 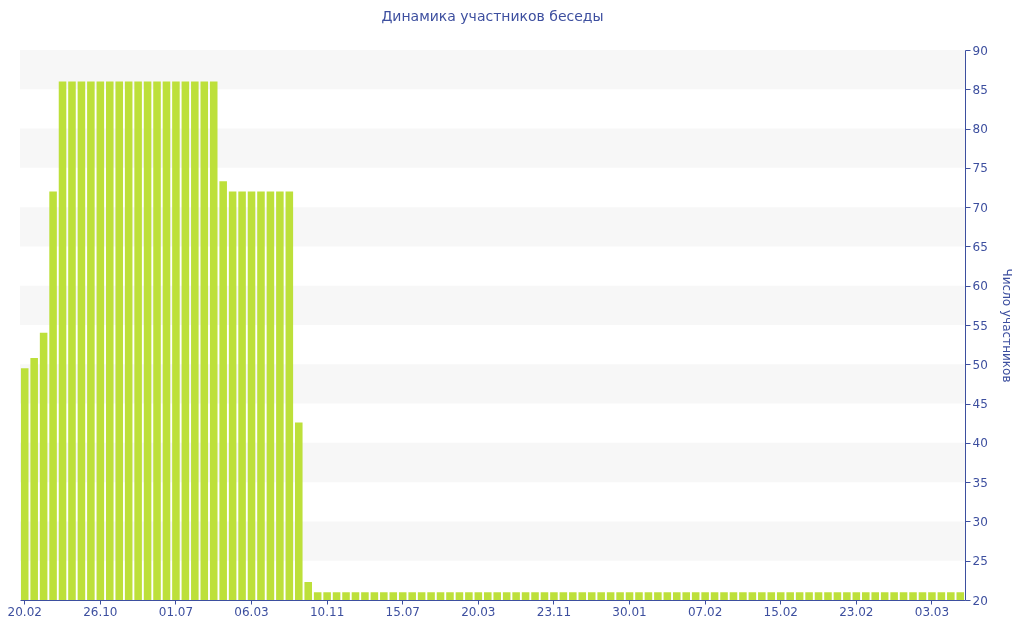 I want to click on y-tick-label: 45, so click(x=980, y=404).